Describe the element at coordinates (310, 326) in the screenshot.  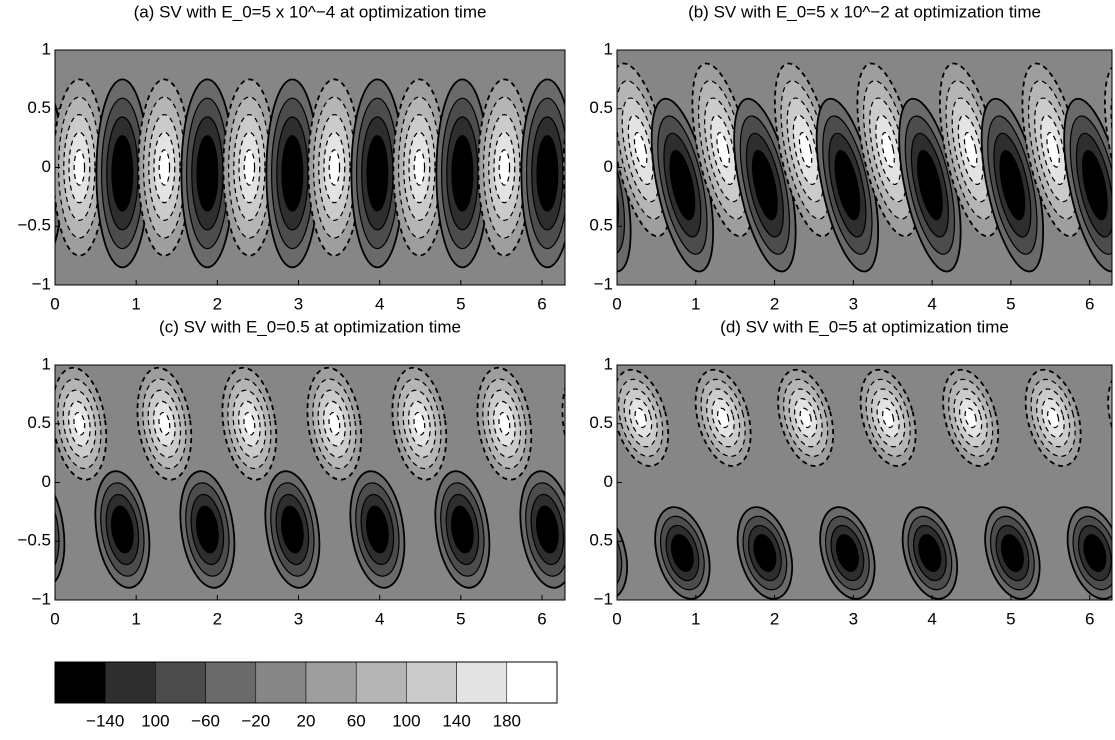
I see `panel-title: (c) SV with E_0=0.5 at optimization time` at that location.